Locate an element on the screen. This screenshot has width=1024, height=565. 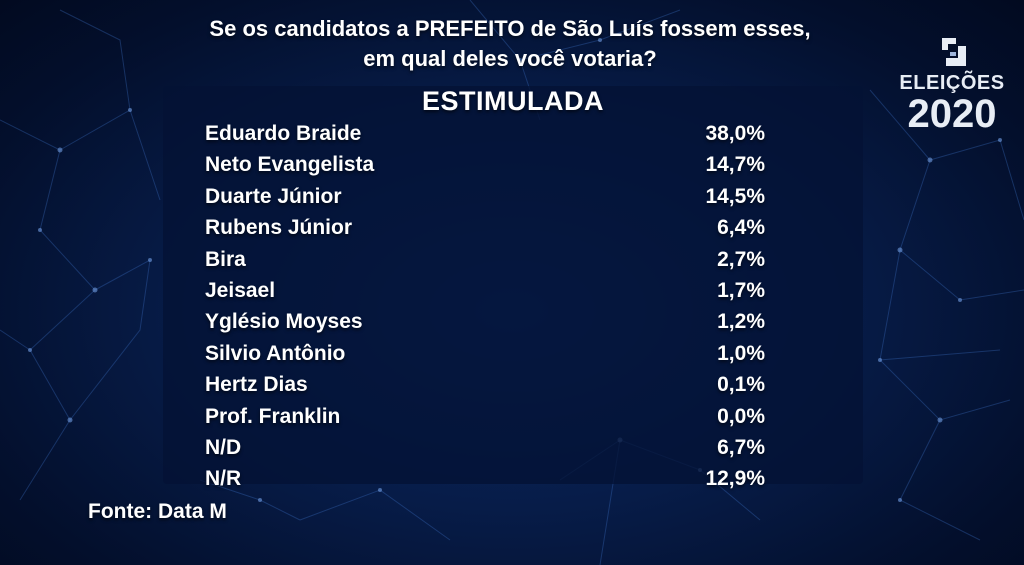
logo-cube-icon is located at coordinates (954, 52).